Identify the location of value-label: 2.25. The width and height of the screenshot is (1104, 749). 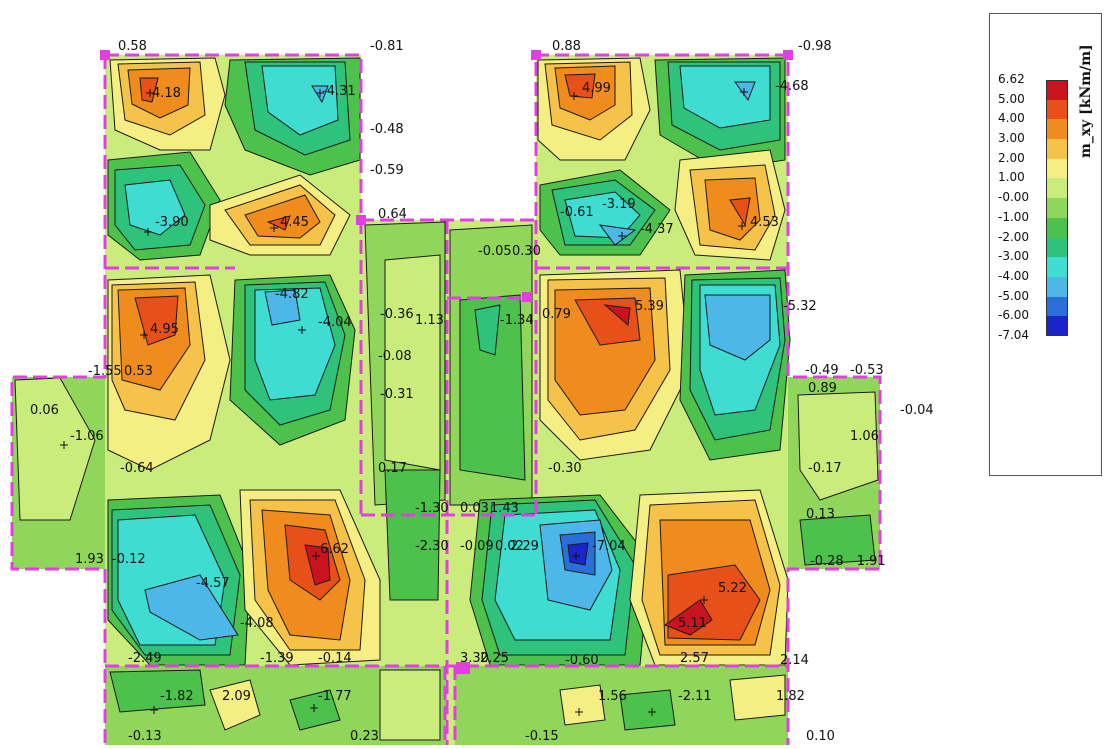
(494, 658).